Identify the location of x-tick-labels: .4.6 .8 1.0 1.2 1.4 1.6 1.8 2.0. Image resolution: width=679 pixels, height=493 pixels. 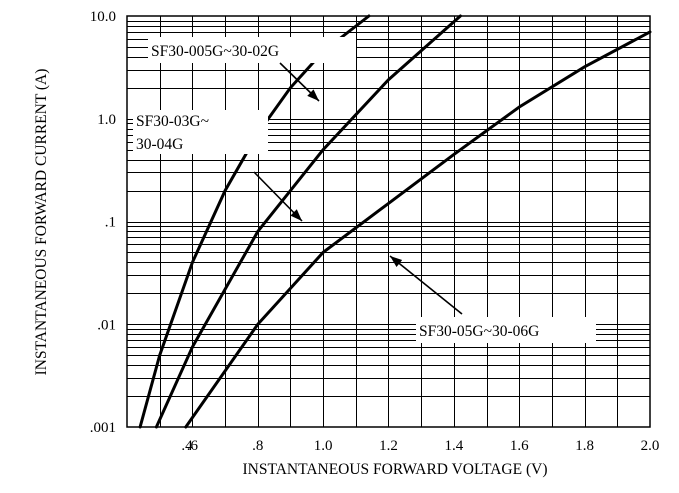
(420, 446).